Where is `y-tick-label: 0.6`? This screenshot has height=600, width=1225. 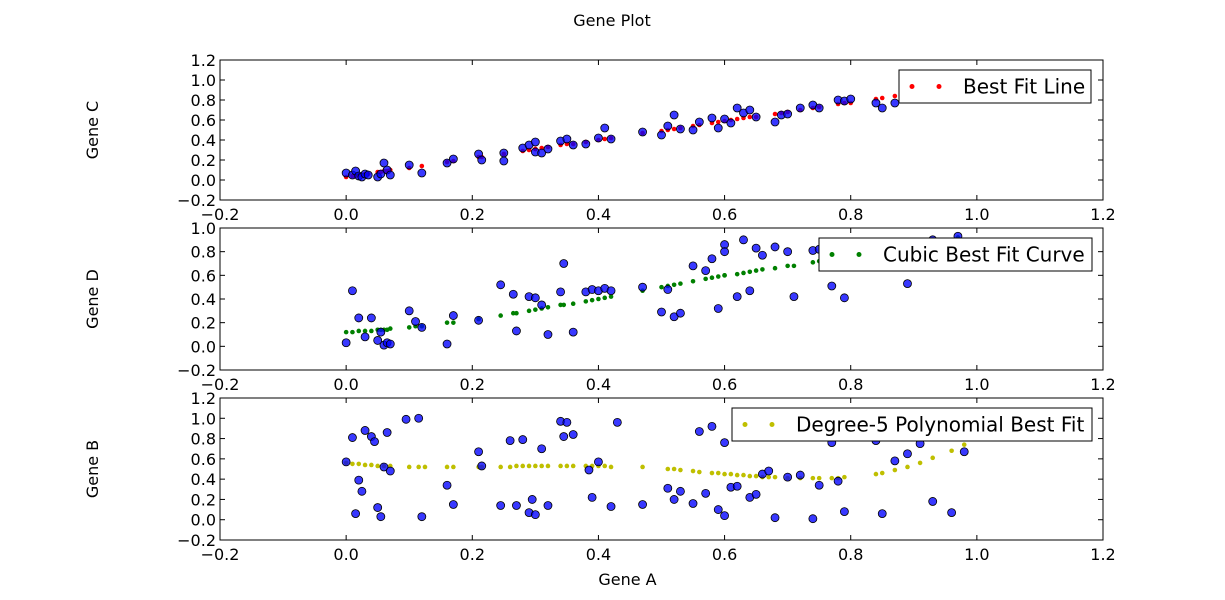
y-tick-label: 0.6 is located at coordinates (203, 459).